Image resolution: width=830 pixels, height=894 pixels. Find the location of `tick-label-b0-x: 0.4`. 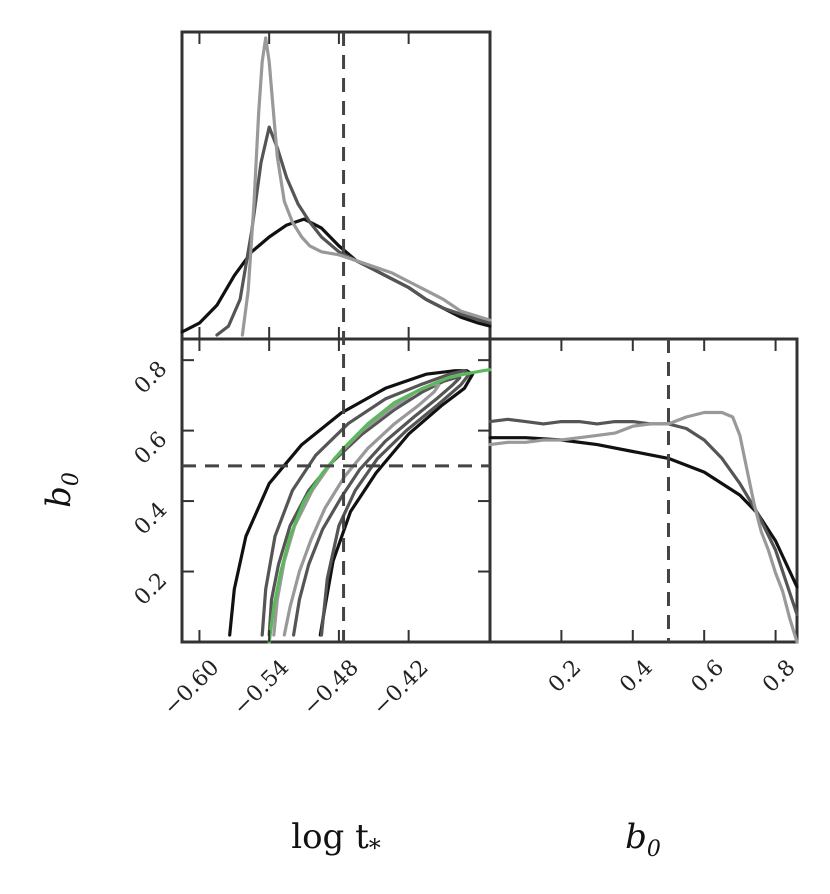

tick-label-b0-x: 0.4 is located at coordinates (636, 676).